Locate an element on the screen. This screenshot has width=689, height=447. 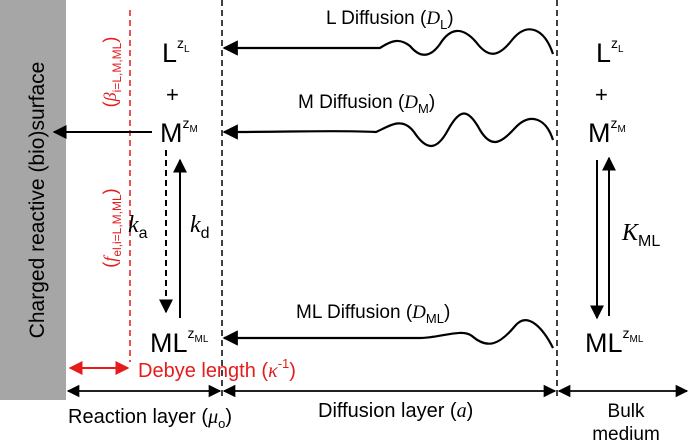
plus-left: + is located at coordinates (172, 94).